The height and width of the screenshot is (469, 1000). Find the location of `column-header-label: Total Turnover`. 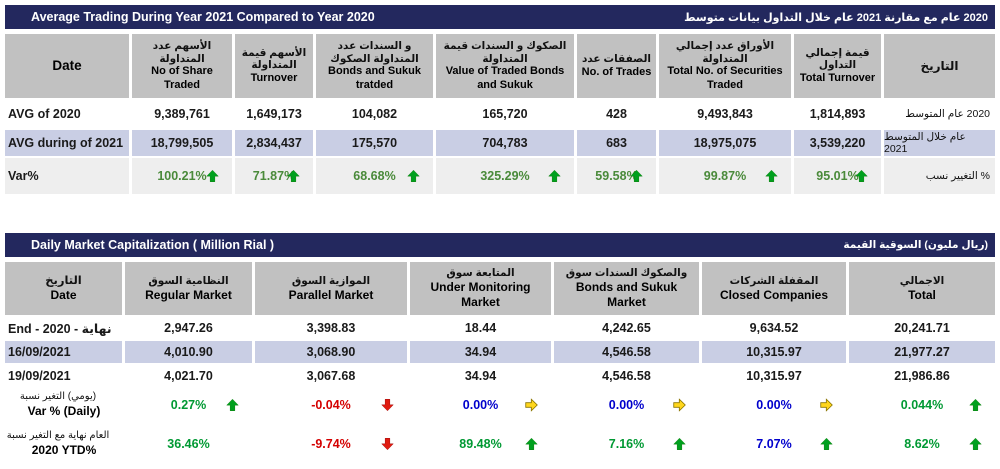

column-header-label: Total Turnover is located at coordinates (837, 78).